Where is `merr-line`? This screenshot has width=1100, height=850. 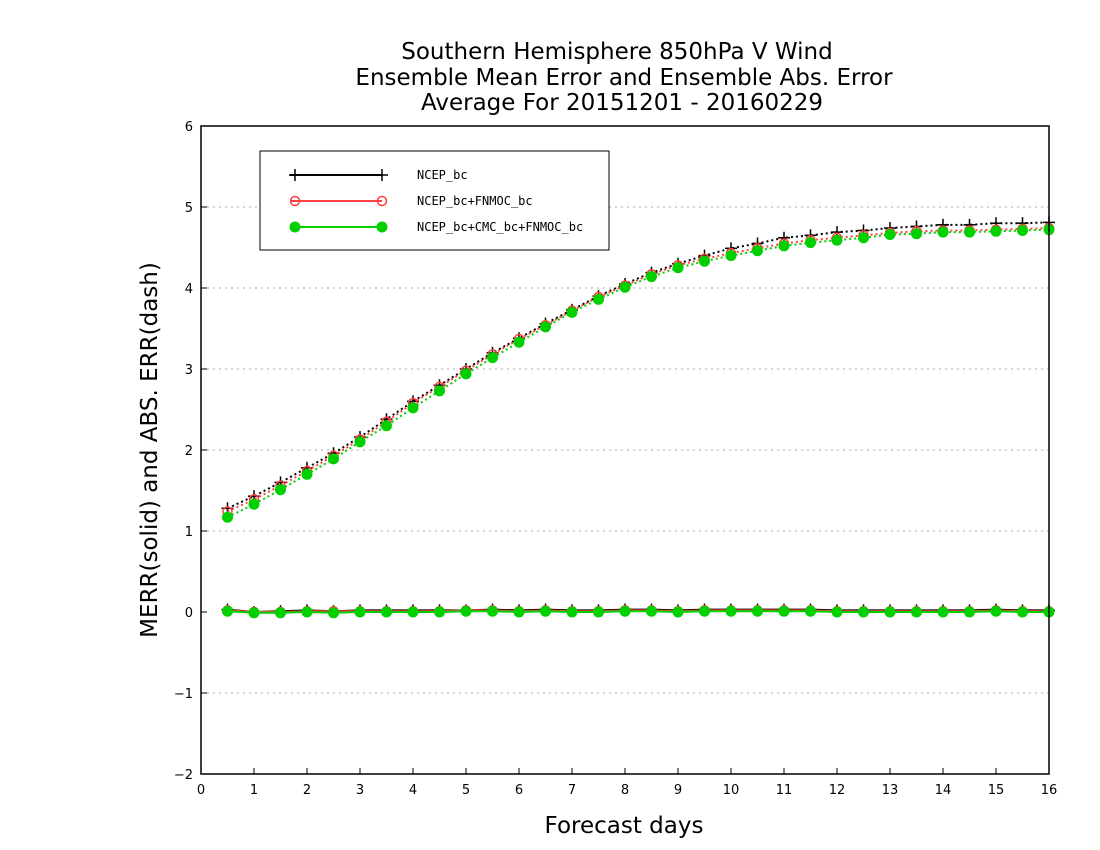
merr-line is located at coordinates (638, 612).